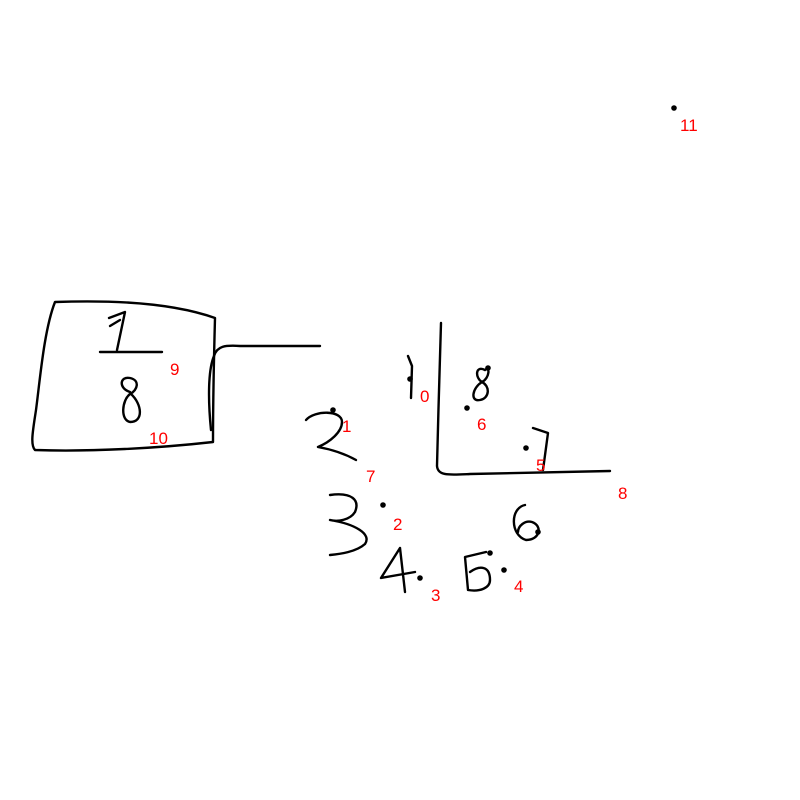 The image size is (800, 800). I want to click on point-label-7: 7, so click(370, 476).